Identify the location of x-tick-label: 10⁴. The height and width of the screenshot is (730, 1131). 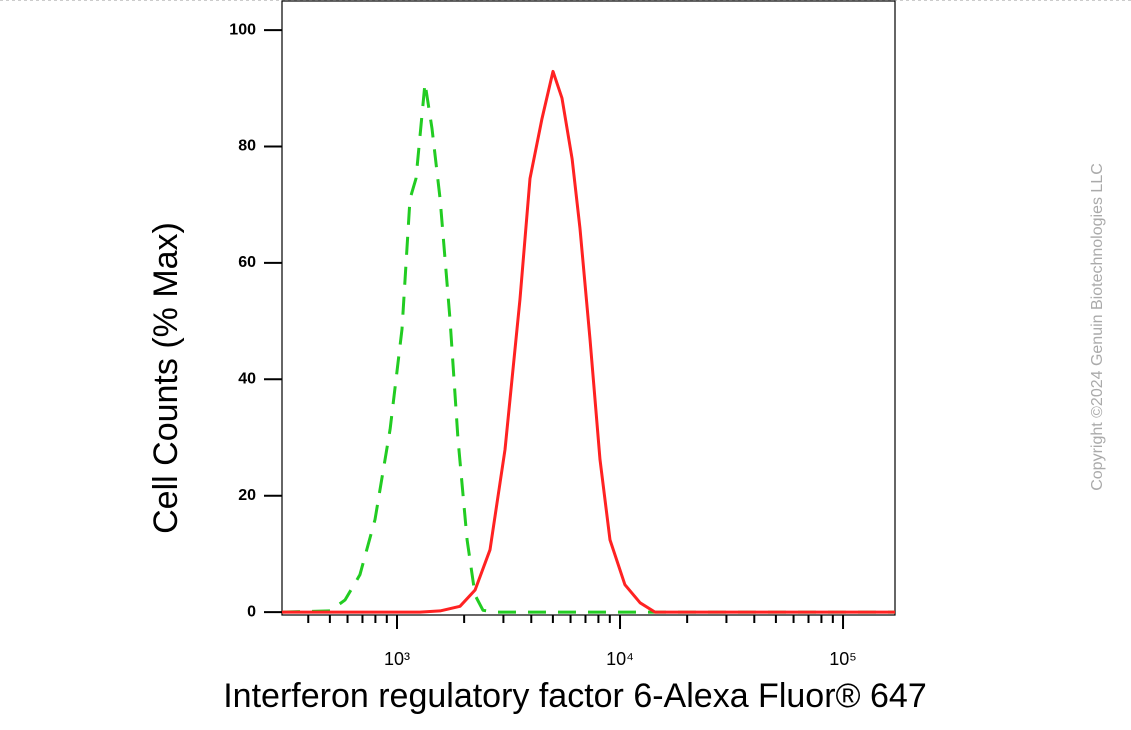
(620, 659).